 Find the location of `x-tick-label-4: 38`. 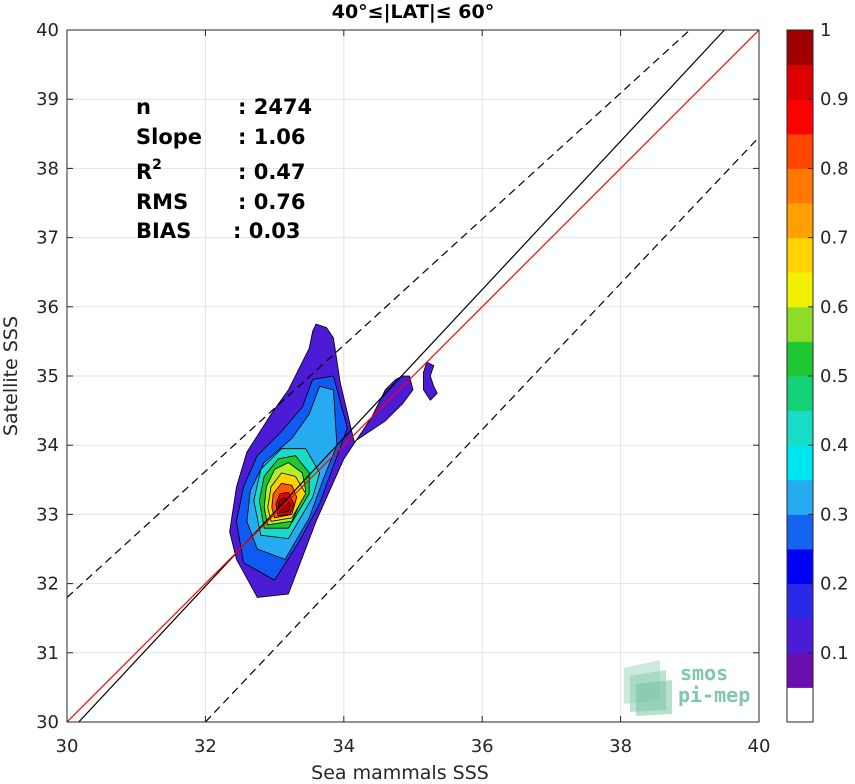

x-tick-label-4: 38 is located at coordinates (620, 746).